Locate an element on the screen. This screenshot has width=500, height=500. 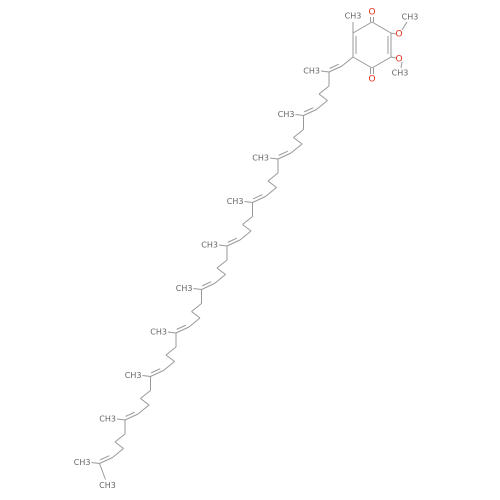
quinone-ring is located at coordinates (380, 45).